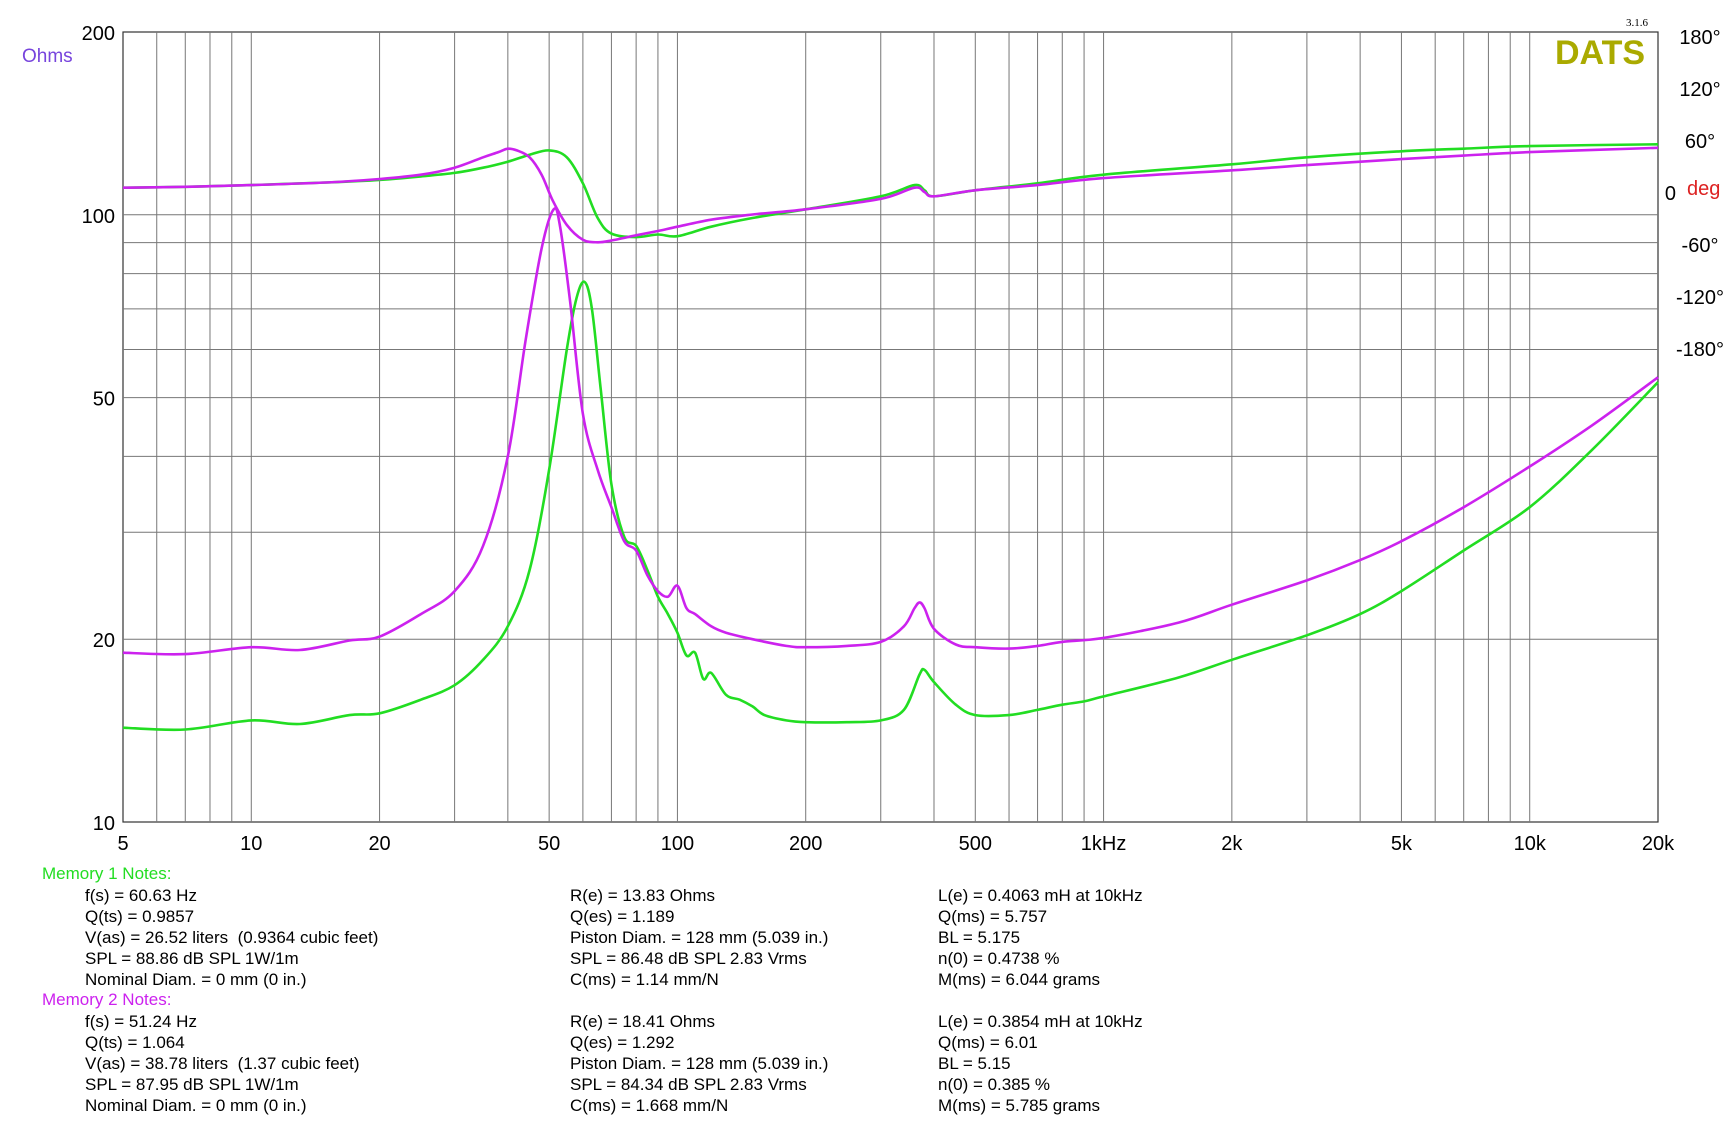 The image size is (1727, 1133). I want to click on series-3-phase-curve, so click(890, 191).